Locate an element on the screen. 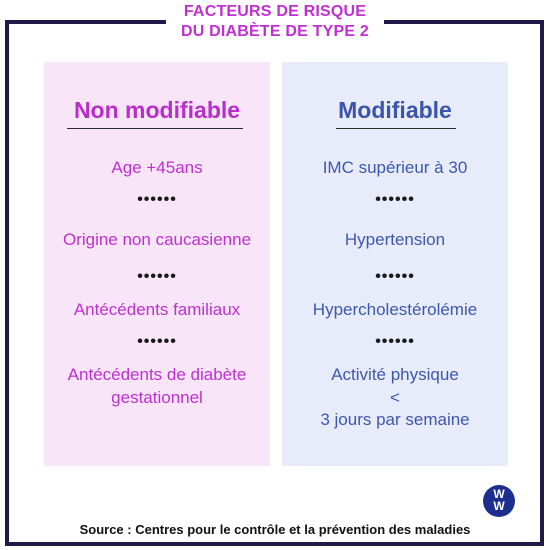 This screenshot has height=550, width=550. title-line-2: DU DIABÈTE DE TYPE 2 is located at coordinates (275, 31).